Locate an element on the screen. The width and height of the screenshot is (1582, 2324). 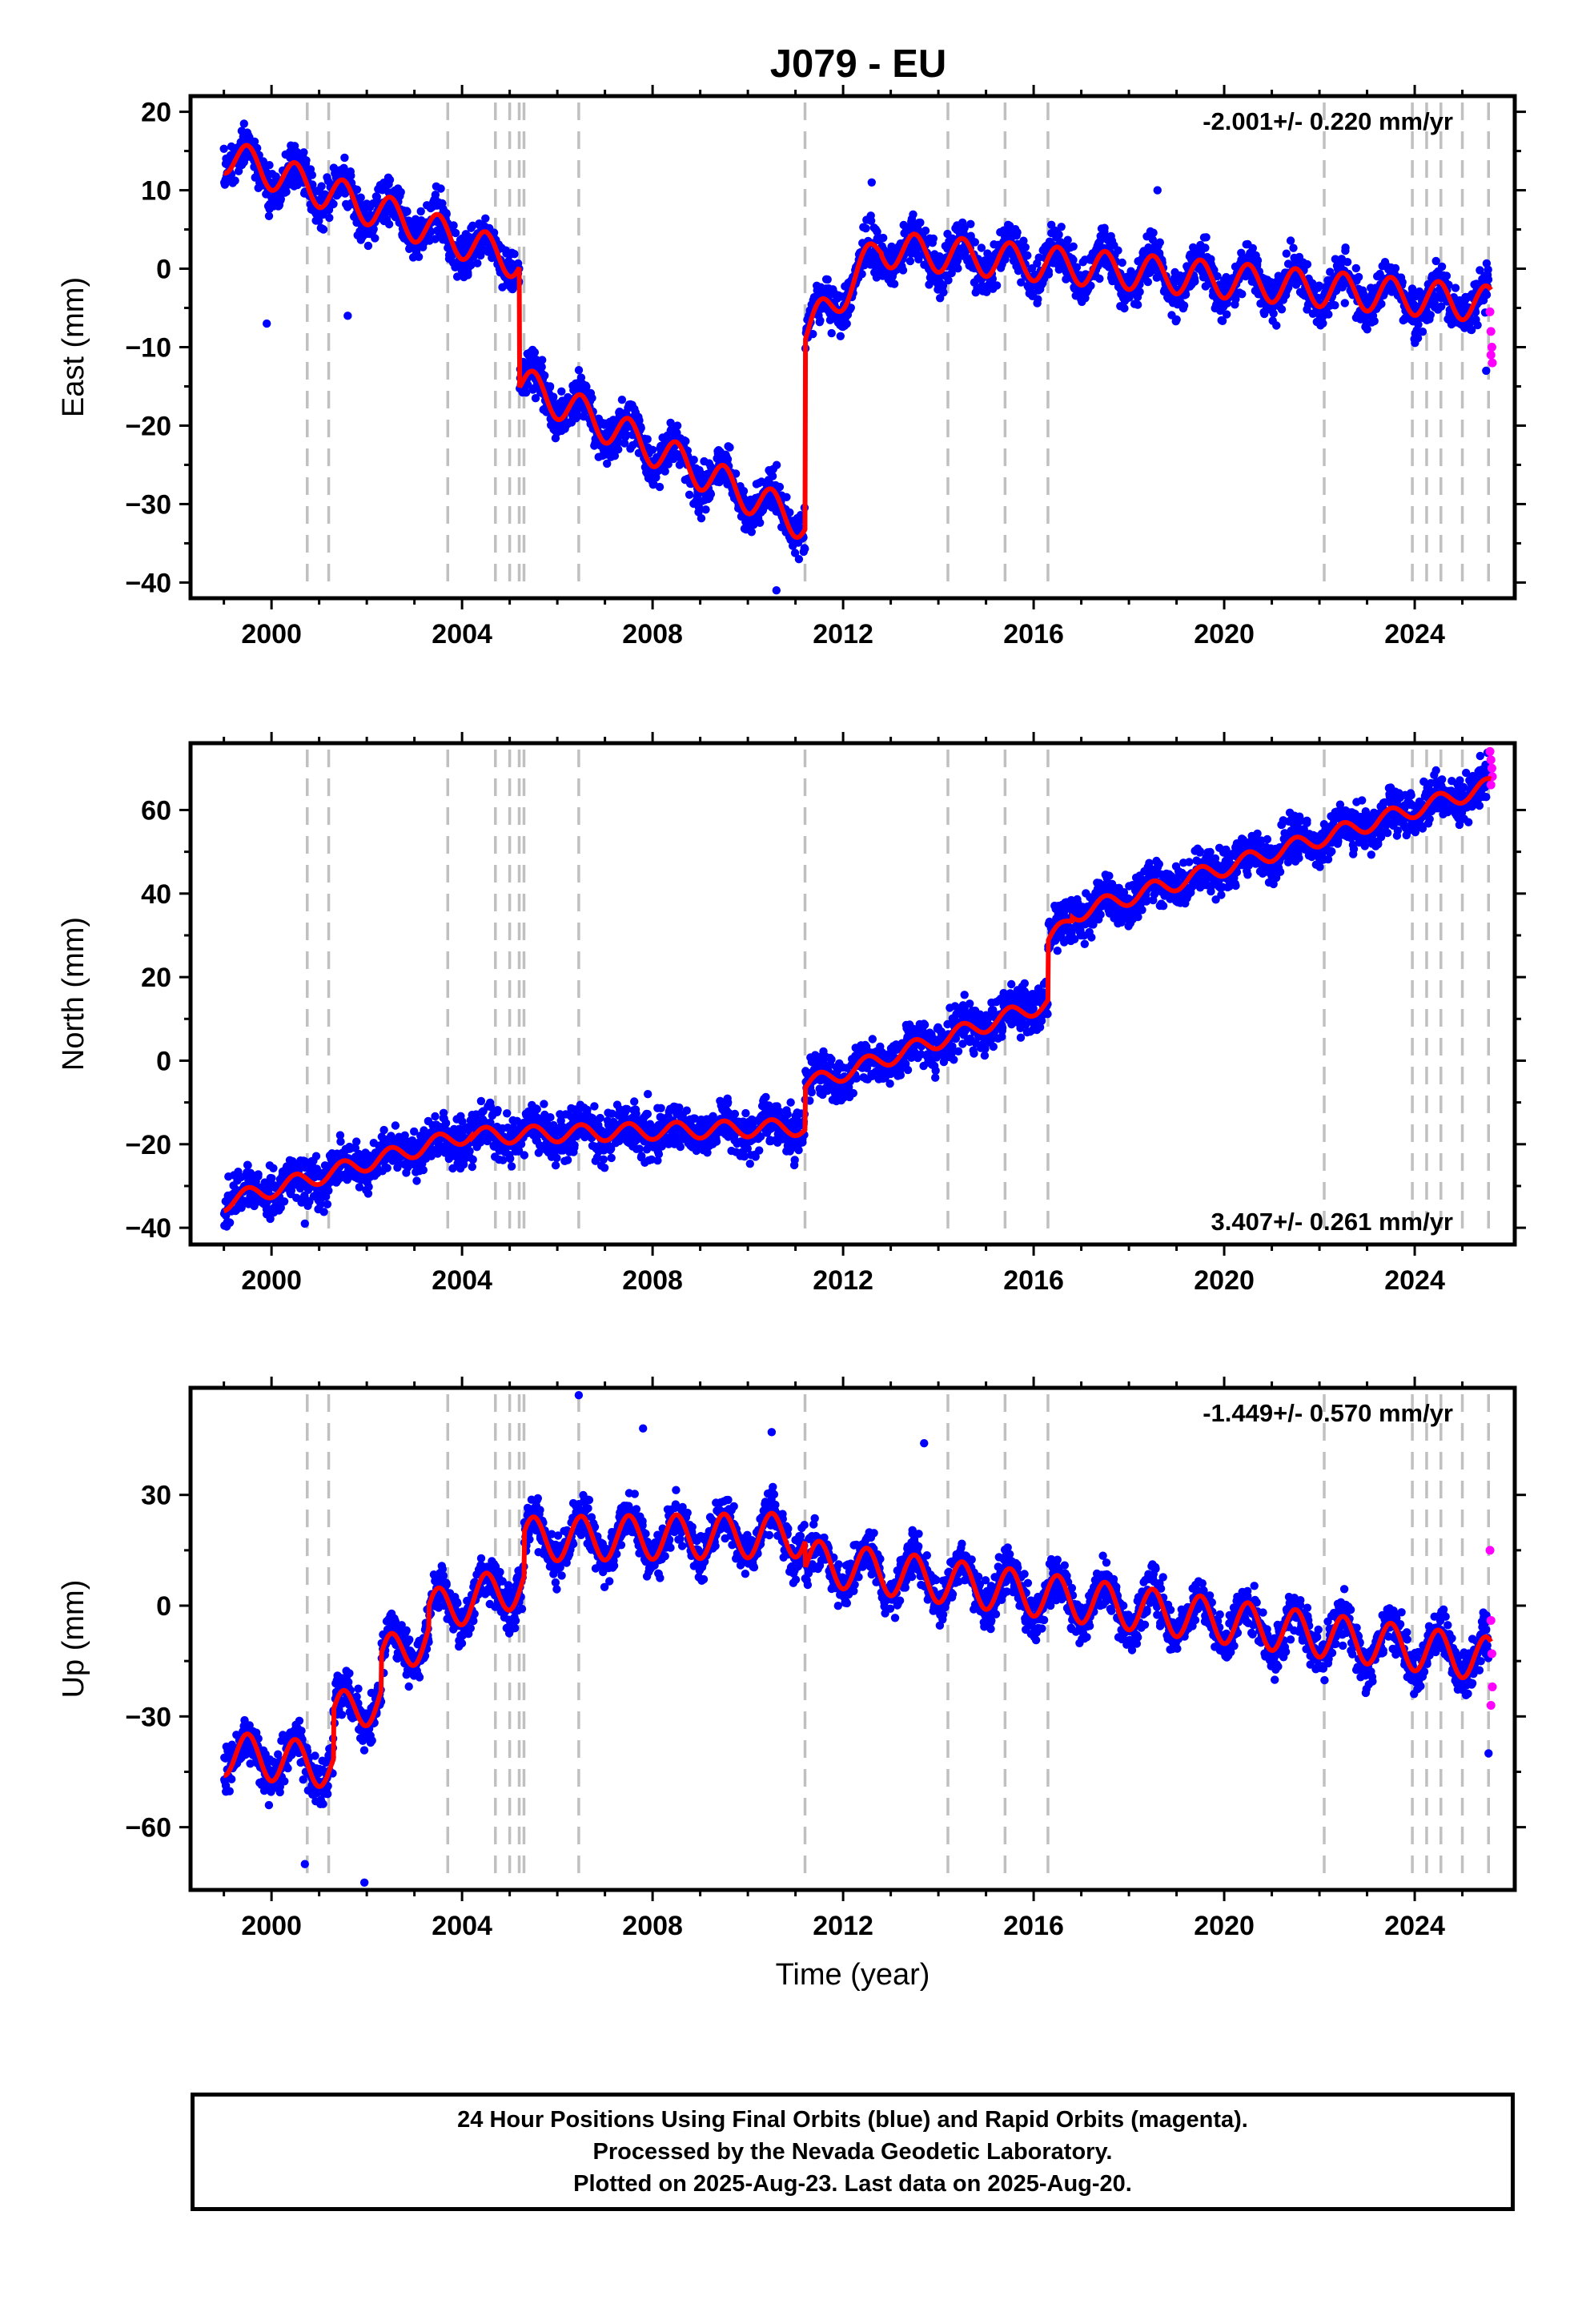
east-rapid-point is located at coordinates (1492, 363).